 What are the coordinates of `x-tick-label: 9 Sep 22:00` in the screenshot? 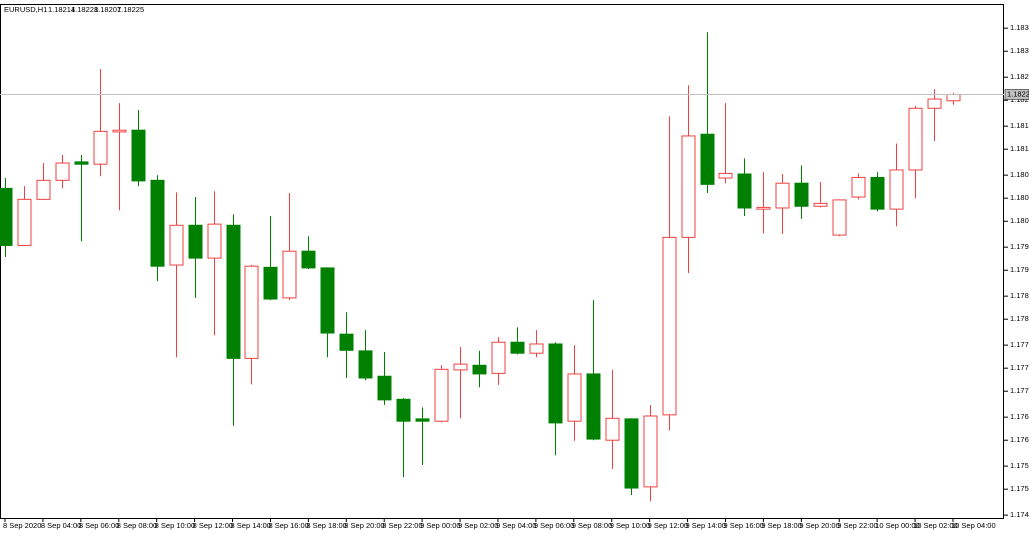 It's located at (857, 525).